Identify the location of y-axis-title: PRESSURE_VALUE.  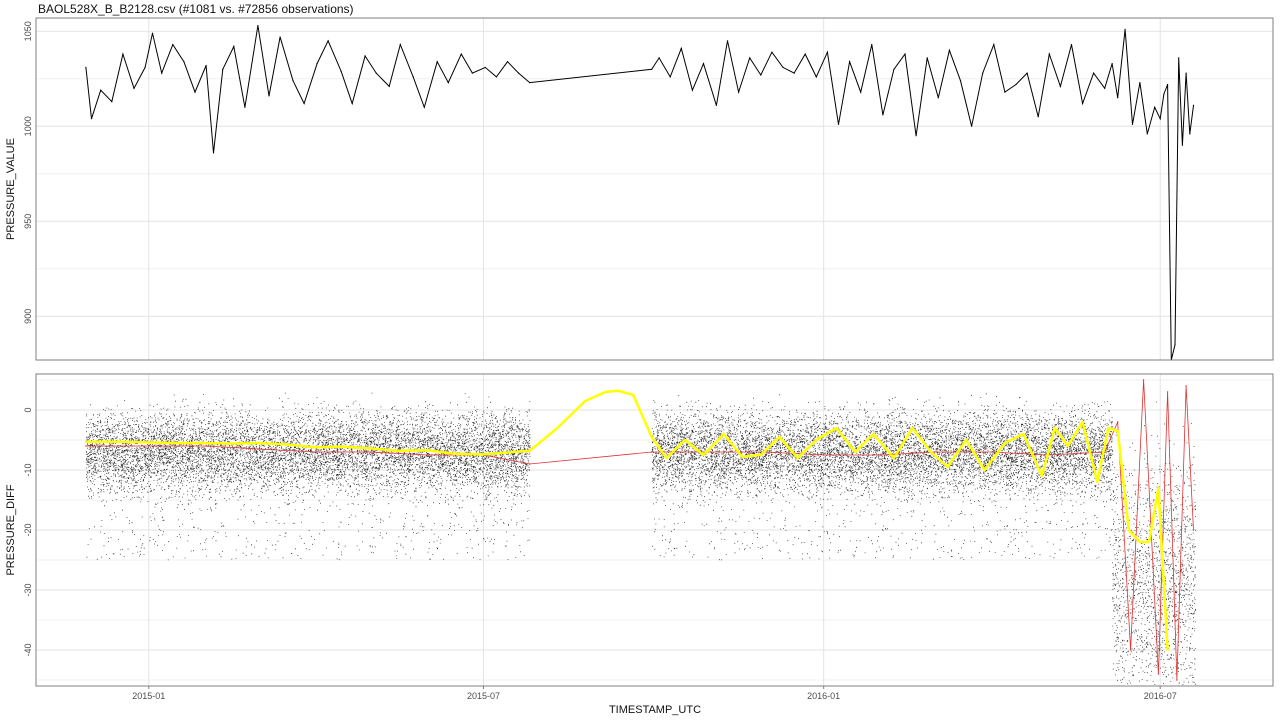
(11, 189).